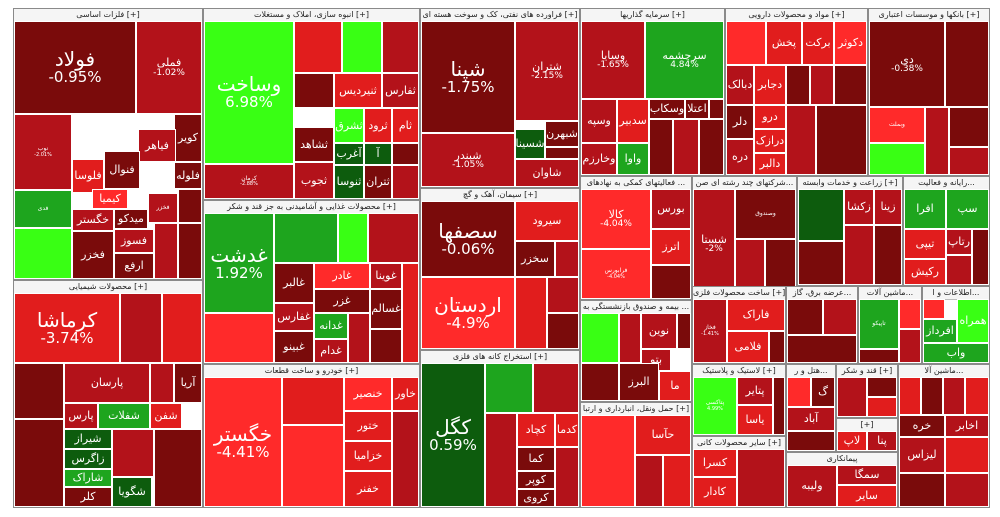 This screenshot has width=1000, height=517. What do you see at coordinates (711, 147) in the screenshot?
I see `tile-inv-d` at bounding box center [711, 147].